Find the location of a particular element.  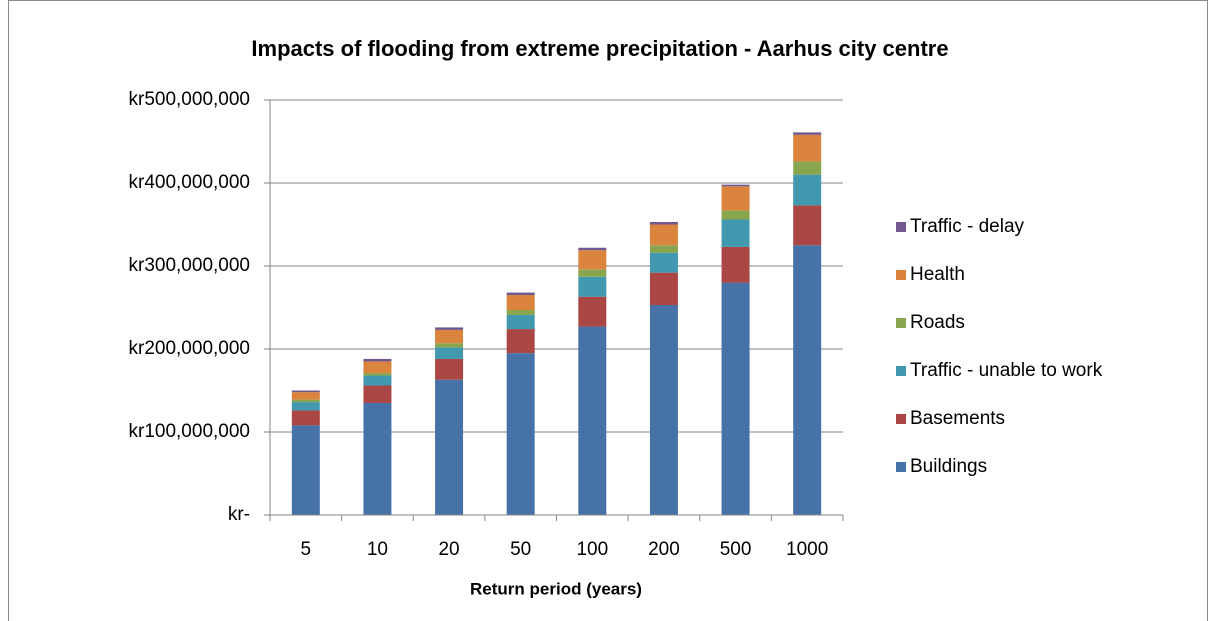

x-tick-label: 5 is located at coordinates (306, 549).